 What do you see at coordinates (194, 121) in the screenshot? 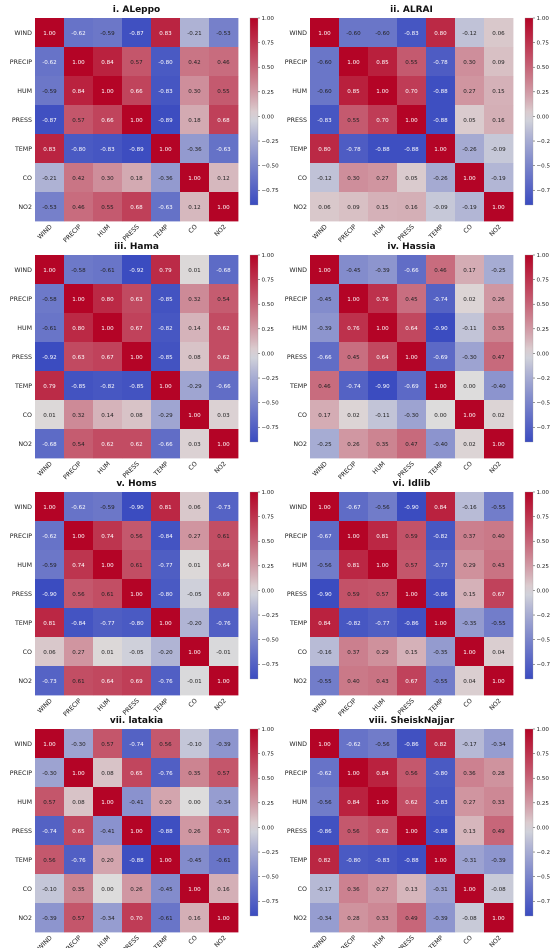
I see `cell-value-label: 0.18` at bounding box center [194, 121].